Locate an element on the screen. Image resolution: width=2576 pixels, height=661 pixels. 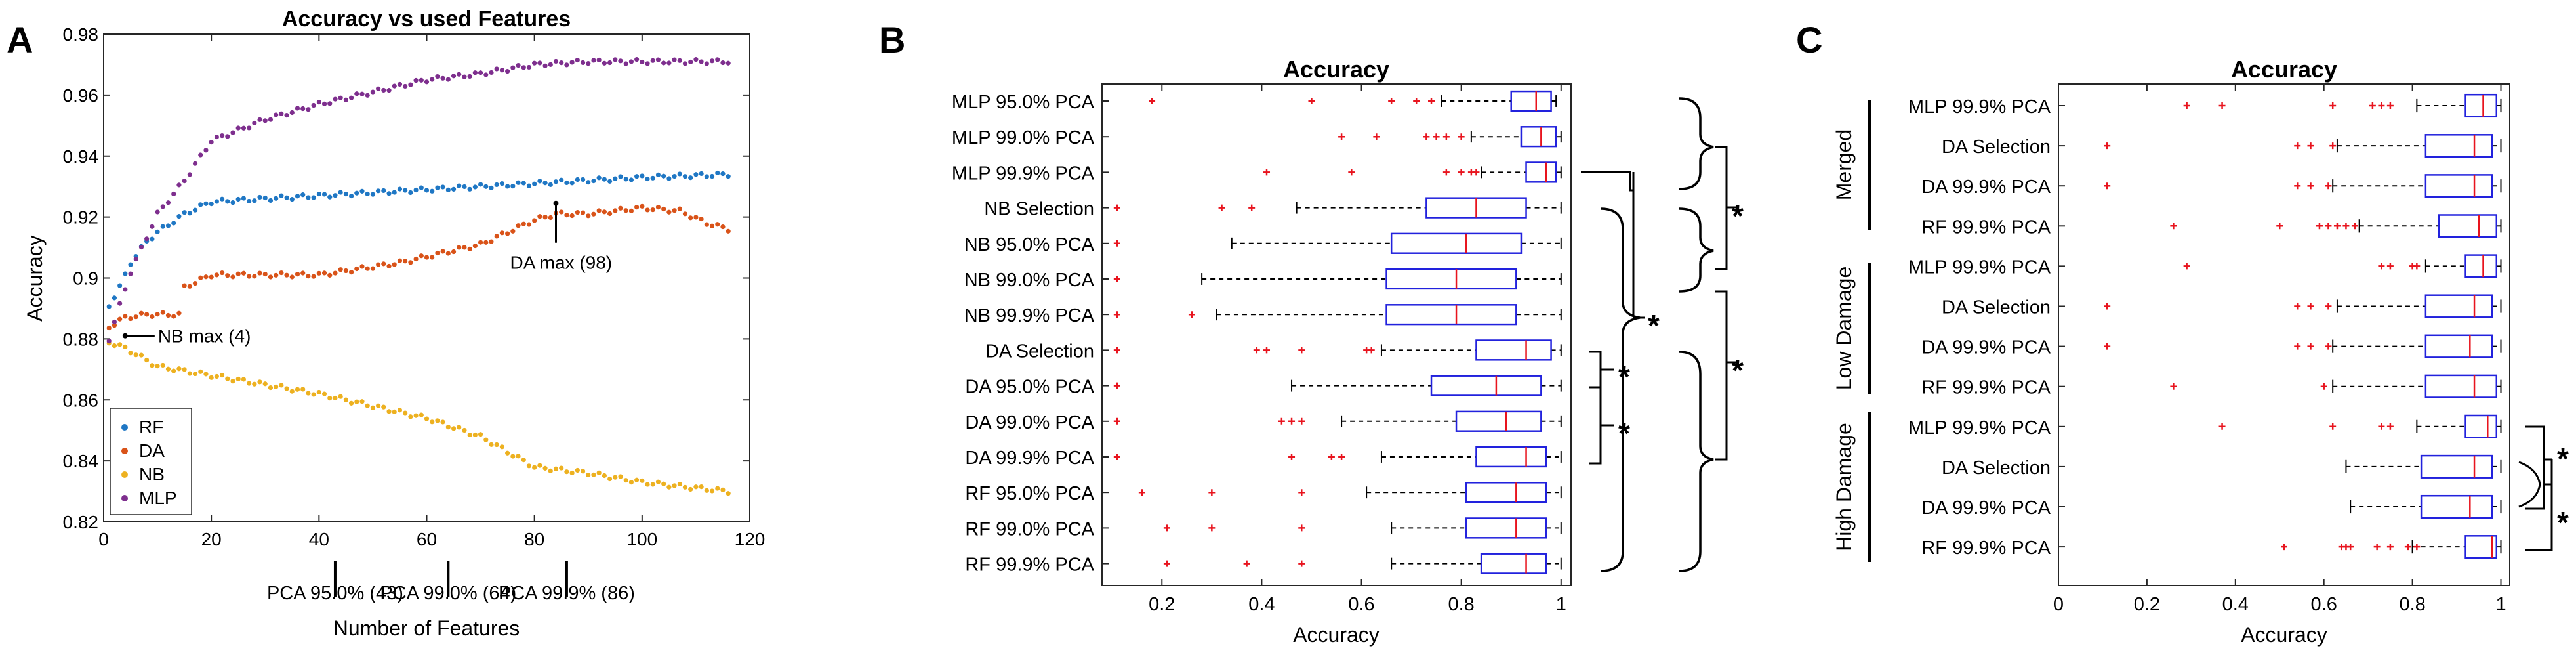
legend-marker-nb is located at coordinates (124, 474).